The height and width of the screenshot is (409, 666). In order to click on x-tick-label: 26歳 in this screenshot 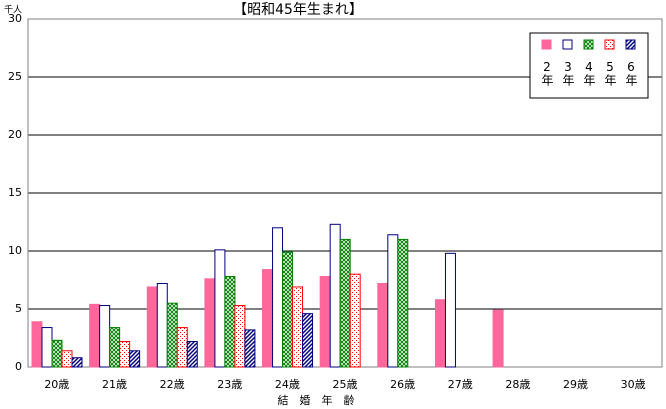, I will do `click(402, 384)`.